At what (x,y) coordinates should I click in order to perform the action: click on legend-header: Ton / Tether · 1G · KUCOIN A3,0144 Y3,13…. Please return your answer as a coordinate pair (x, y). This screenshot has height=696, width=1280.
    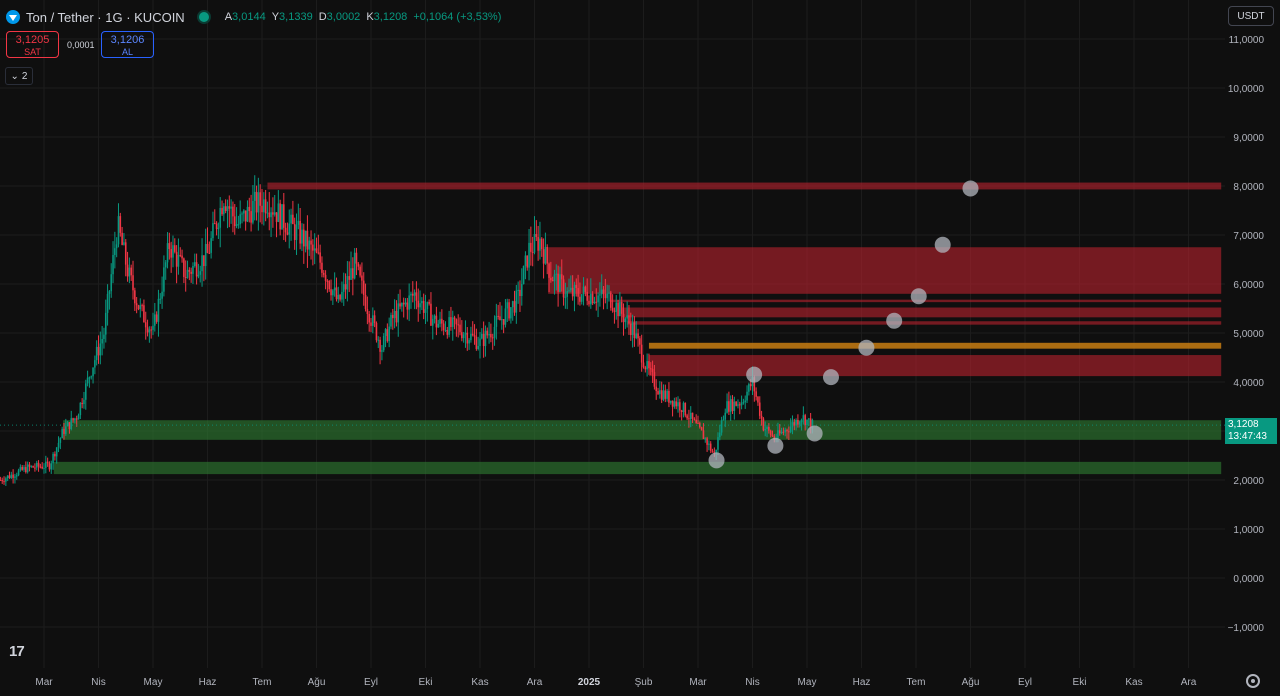
    Looking at the image, I should click on (253, 17).